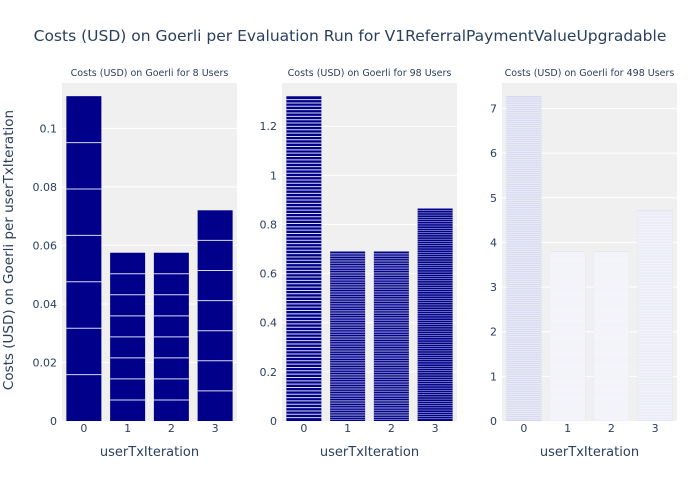 This screenshot has width=700, height=504. Describe the element at coordinates (269, 126) in the screenshot. I see `y-tick-label: 1.2` at that location.